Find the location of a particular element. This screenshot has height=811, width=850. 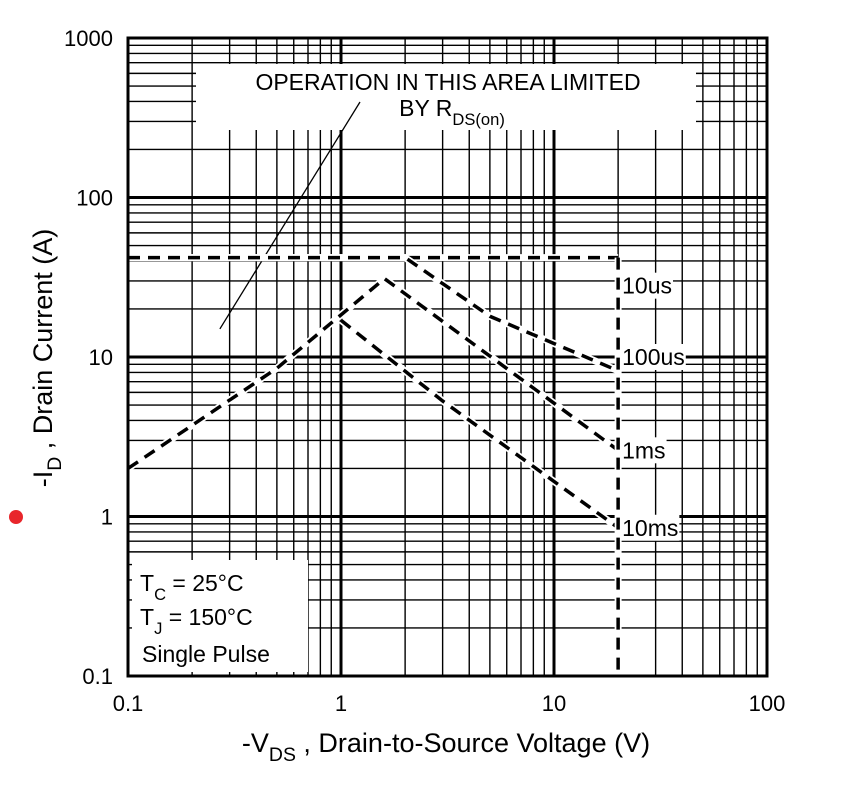

x-tick-label: 0.1 is located at coordinates (128, 703).